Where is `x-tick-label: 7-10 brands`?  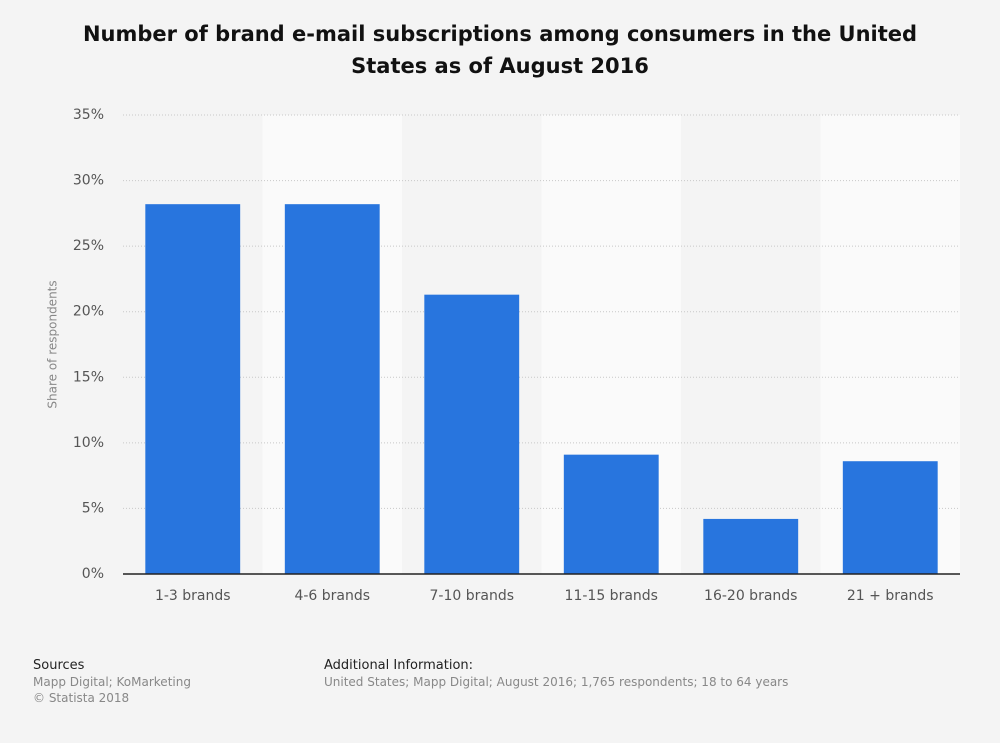 x-tick-label: 7-10 brands is located at coordinates (472, 596).